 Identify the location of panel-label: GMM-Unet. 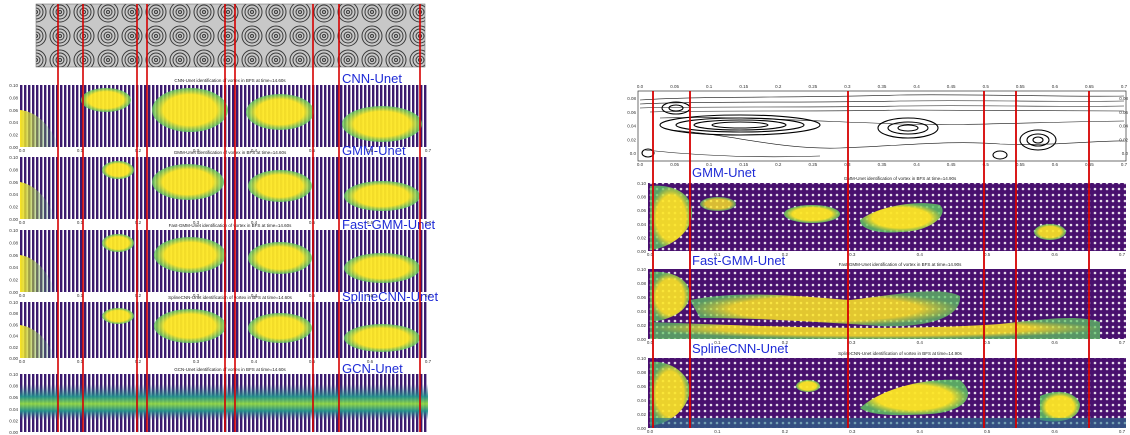
(724, 172).